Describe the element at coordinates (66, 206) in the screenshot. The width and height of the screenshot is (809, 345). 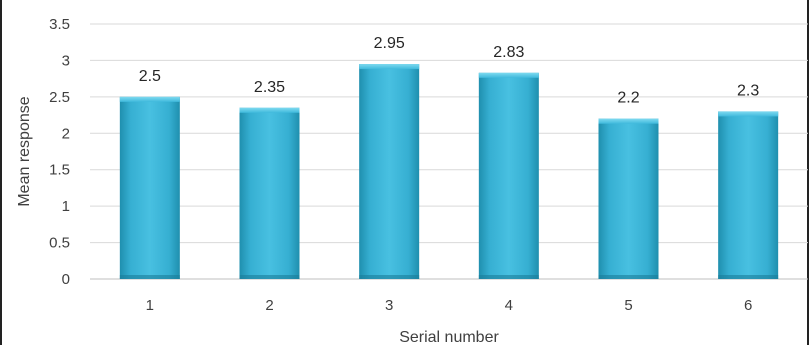
I see `y-tick-label: 1` at that location.